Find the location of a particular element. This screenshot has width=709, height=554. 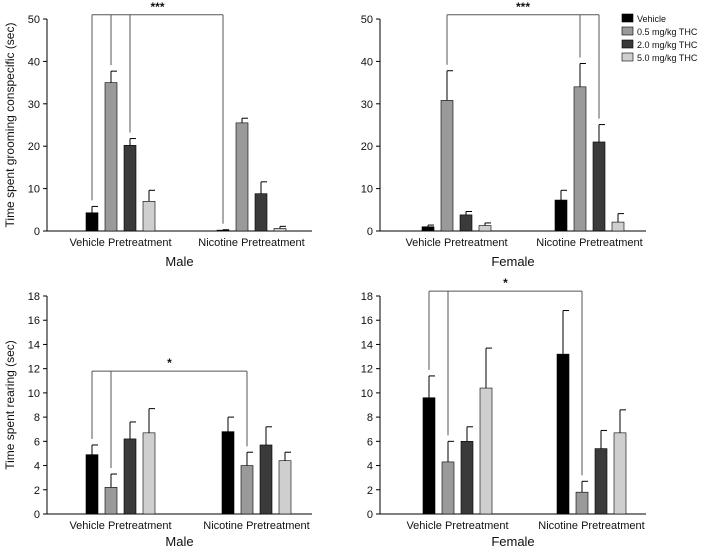

panel-2-y-tick-label: 0 is located at coordinates (370, 232).